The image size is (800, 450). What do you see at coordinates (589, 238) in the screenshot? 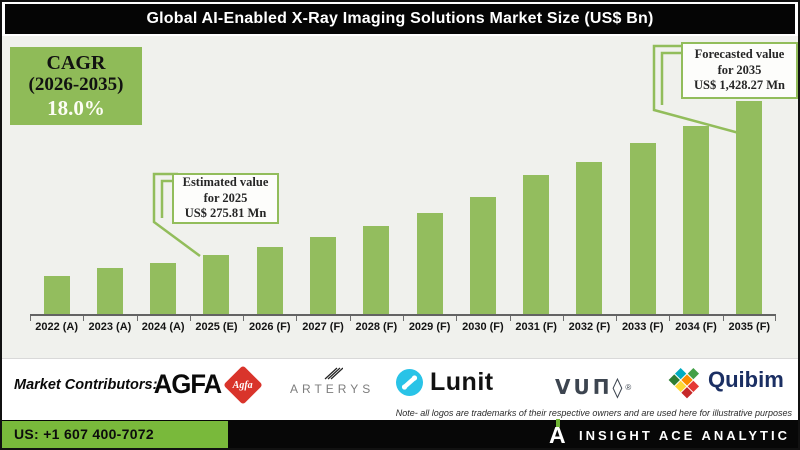
I see `bar-2032` at bounding box center [589, 238].